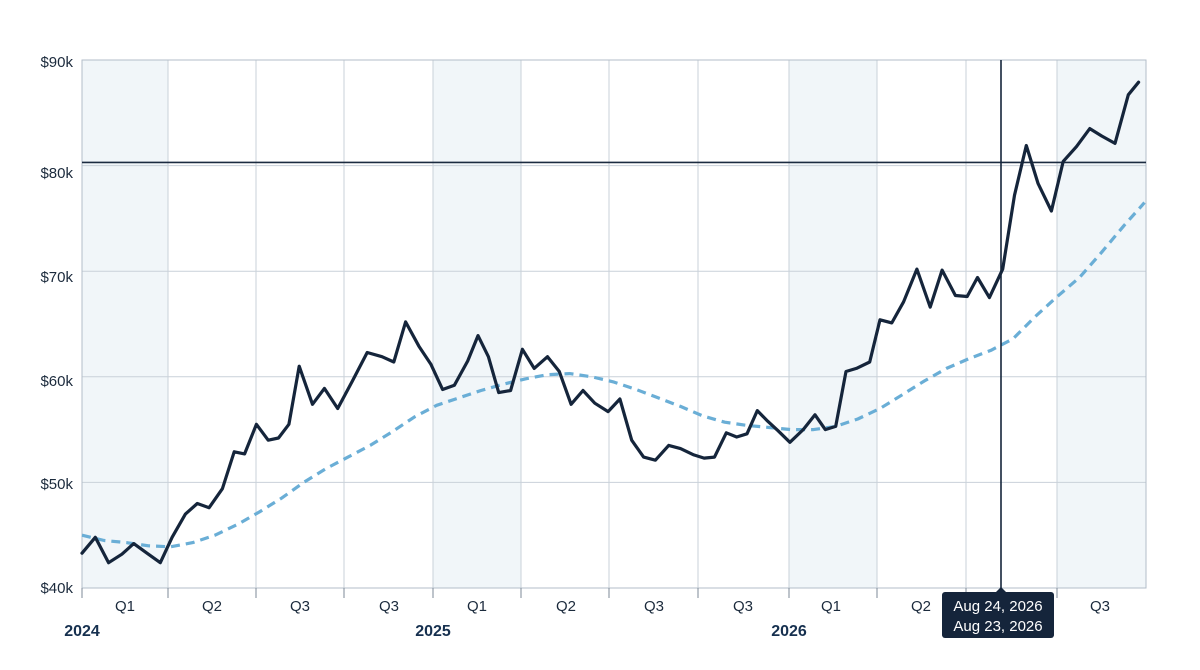  Describe the element at coordinates (82, 631) in the screenshot. I see `year-tick-label: 2024` at that location.